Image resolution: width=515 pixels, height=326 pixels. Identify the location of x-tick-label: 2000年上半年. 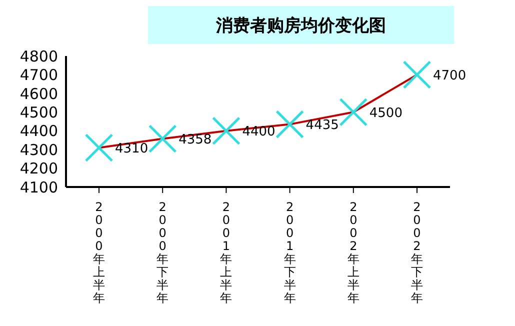
(99, 252).